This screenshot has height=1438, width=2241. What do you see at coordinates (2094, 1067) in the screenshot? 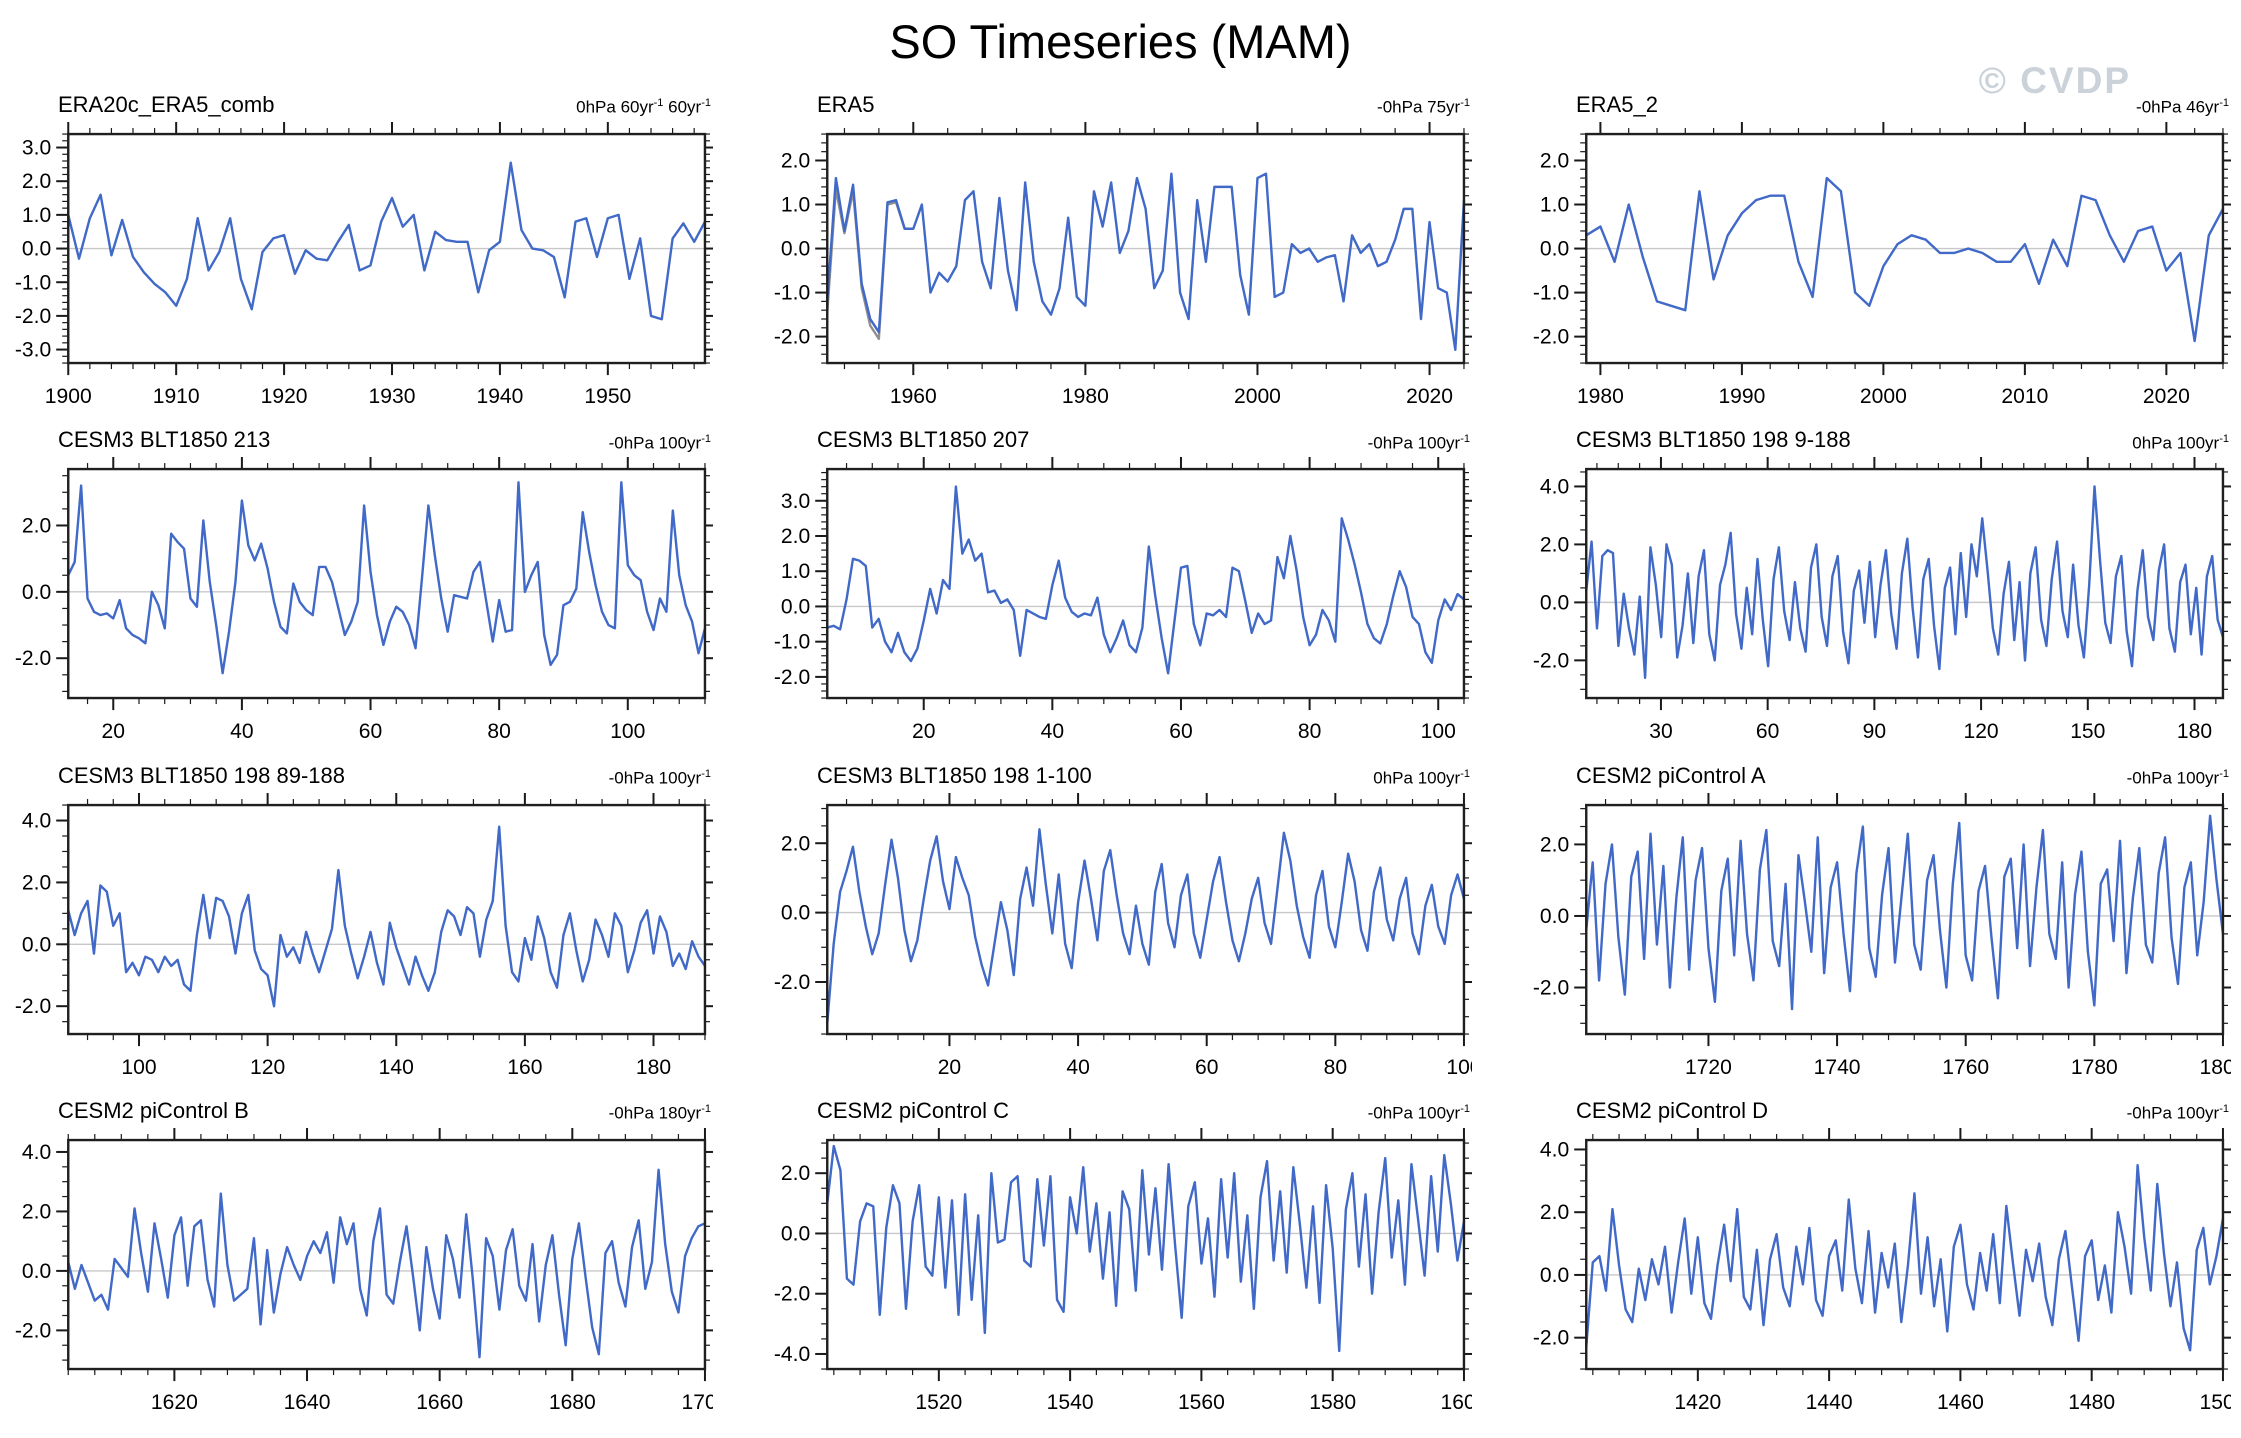
I see `x-tick-label: 1780` at bounding box center [2094, 1067].